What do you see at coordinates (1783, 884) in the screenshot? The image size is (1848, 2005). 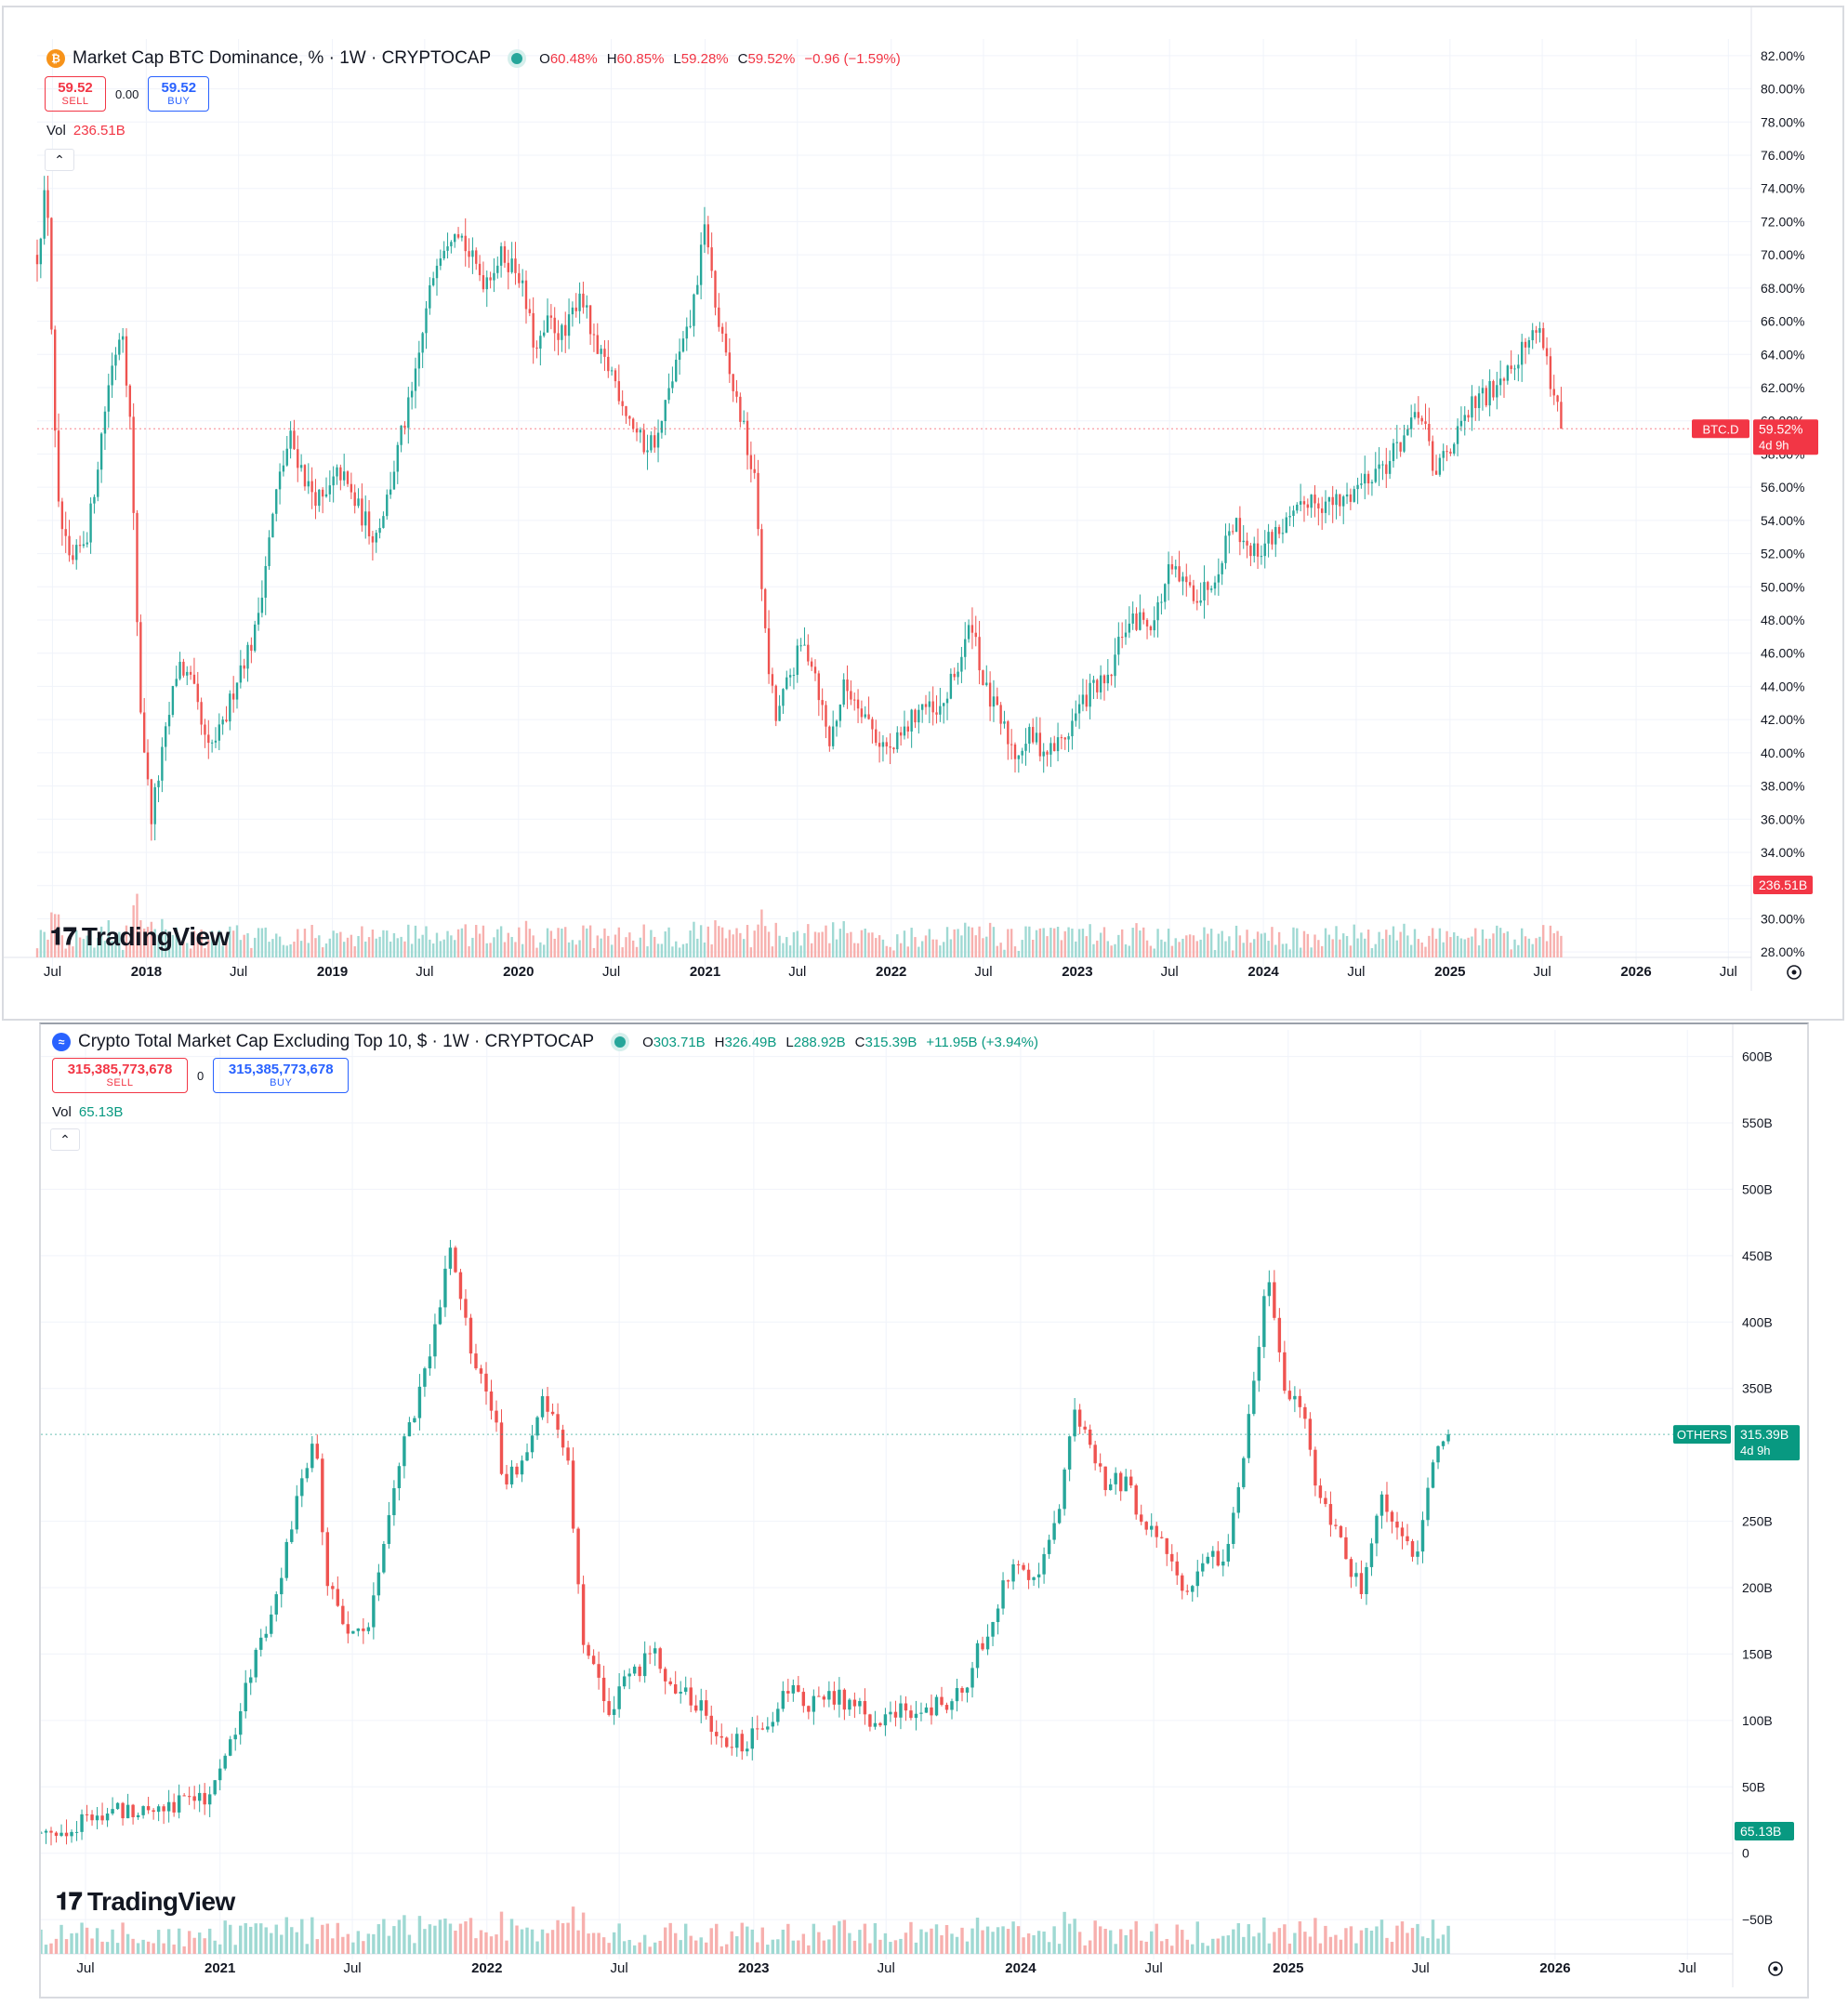 I see `volume-tag-value: 236.51B` at bounding box center [1783, 884].